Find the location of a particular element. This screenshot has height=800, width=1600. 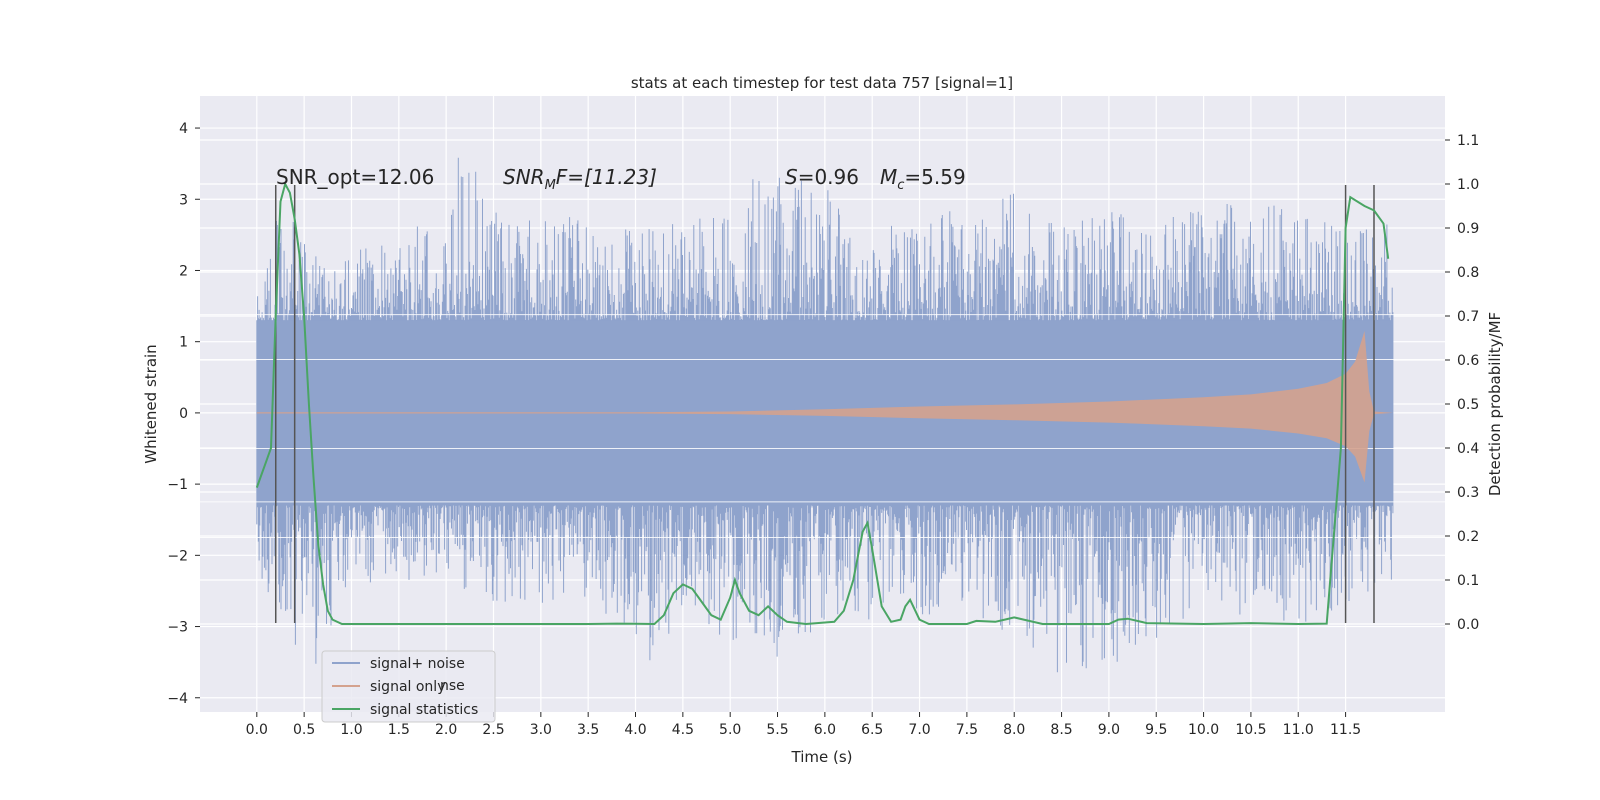

yr-tick-label-7: 0.4 is located at coordinates (1468, 449).